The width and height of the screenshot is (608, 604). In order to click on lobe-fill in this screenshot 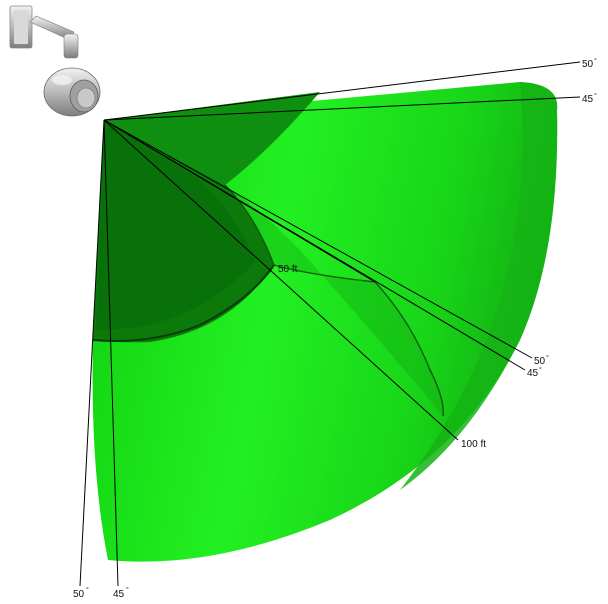, I will do `click(334, 300)`.